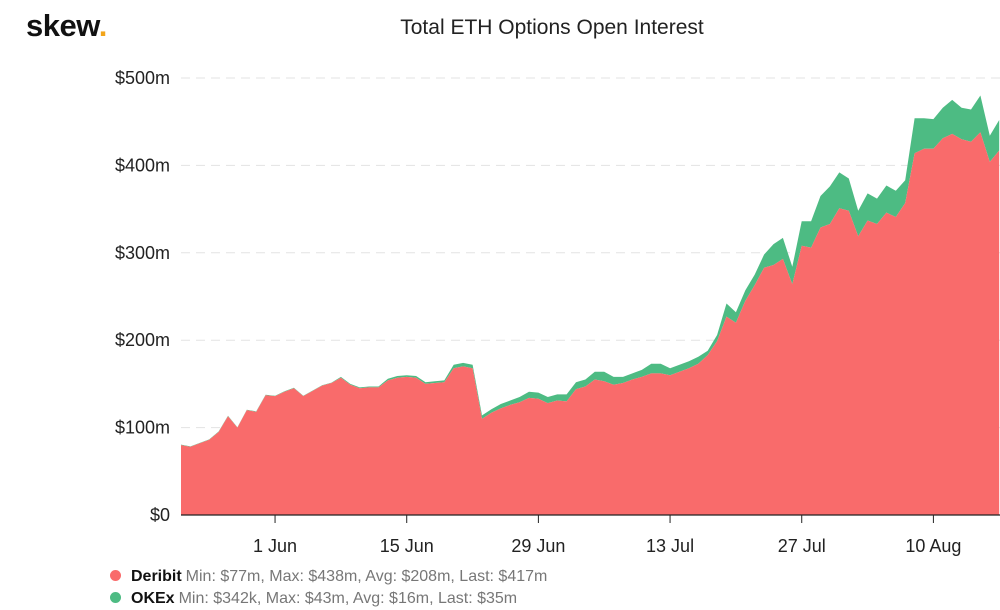  I want to click on y-tick-label: $0, so click(160, 515).